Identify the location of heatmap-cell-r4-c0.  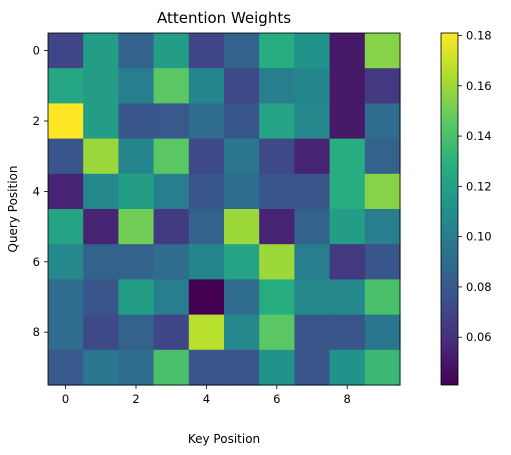
(66, 191).